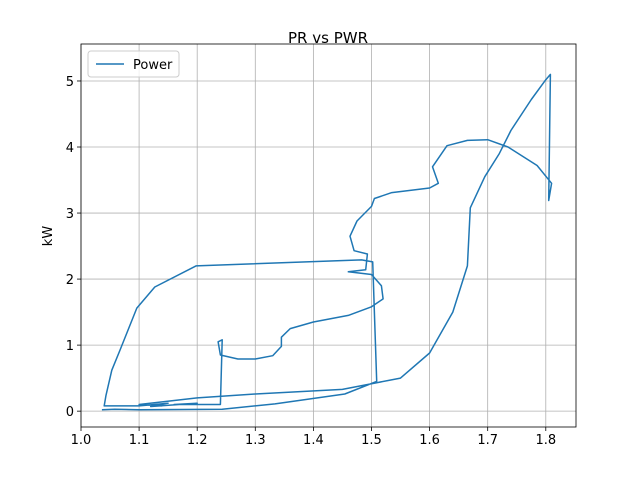 This screenshot has width=640, height=480. What do you see at coordinates (70, 148) in the screenshot?
I see `y-tick-label: 4` at bounding box center [70, 148].